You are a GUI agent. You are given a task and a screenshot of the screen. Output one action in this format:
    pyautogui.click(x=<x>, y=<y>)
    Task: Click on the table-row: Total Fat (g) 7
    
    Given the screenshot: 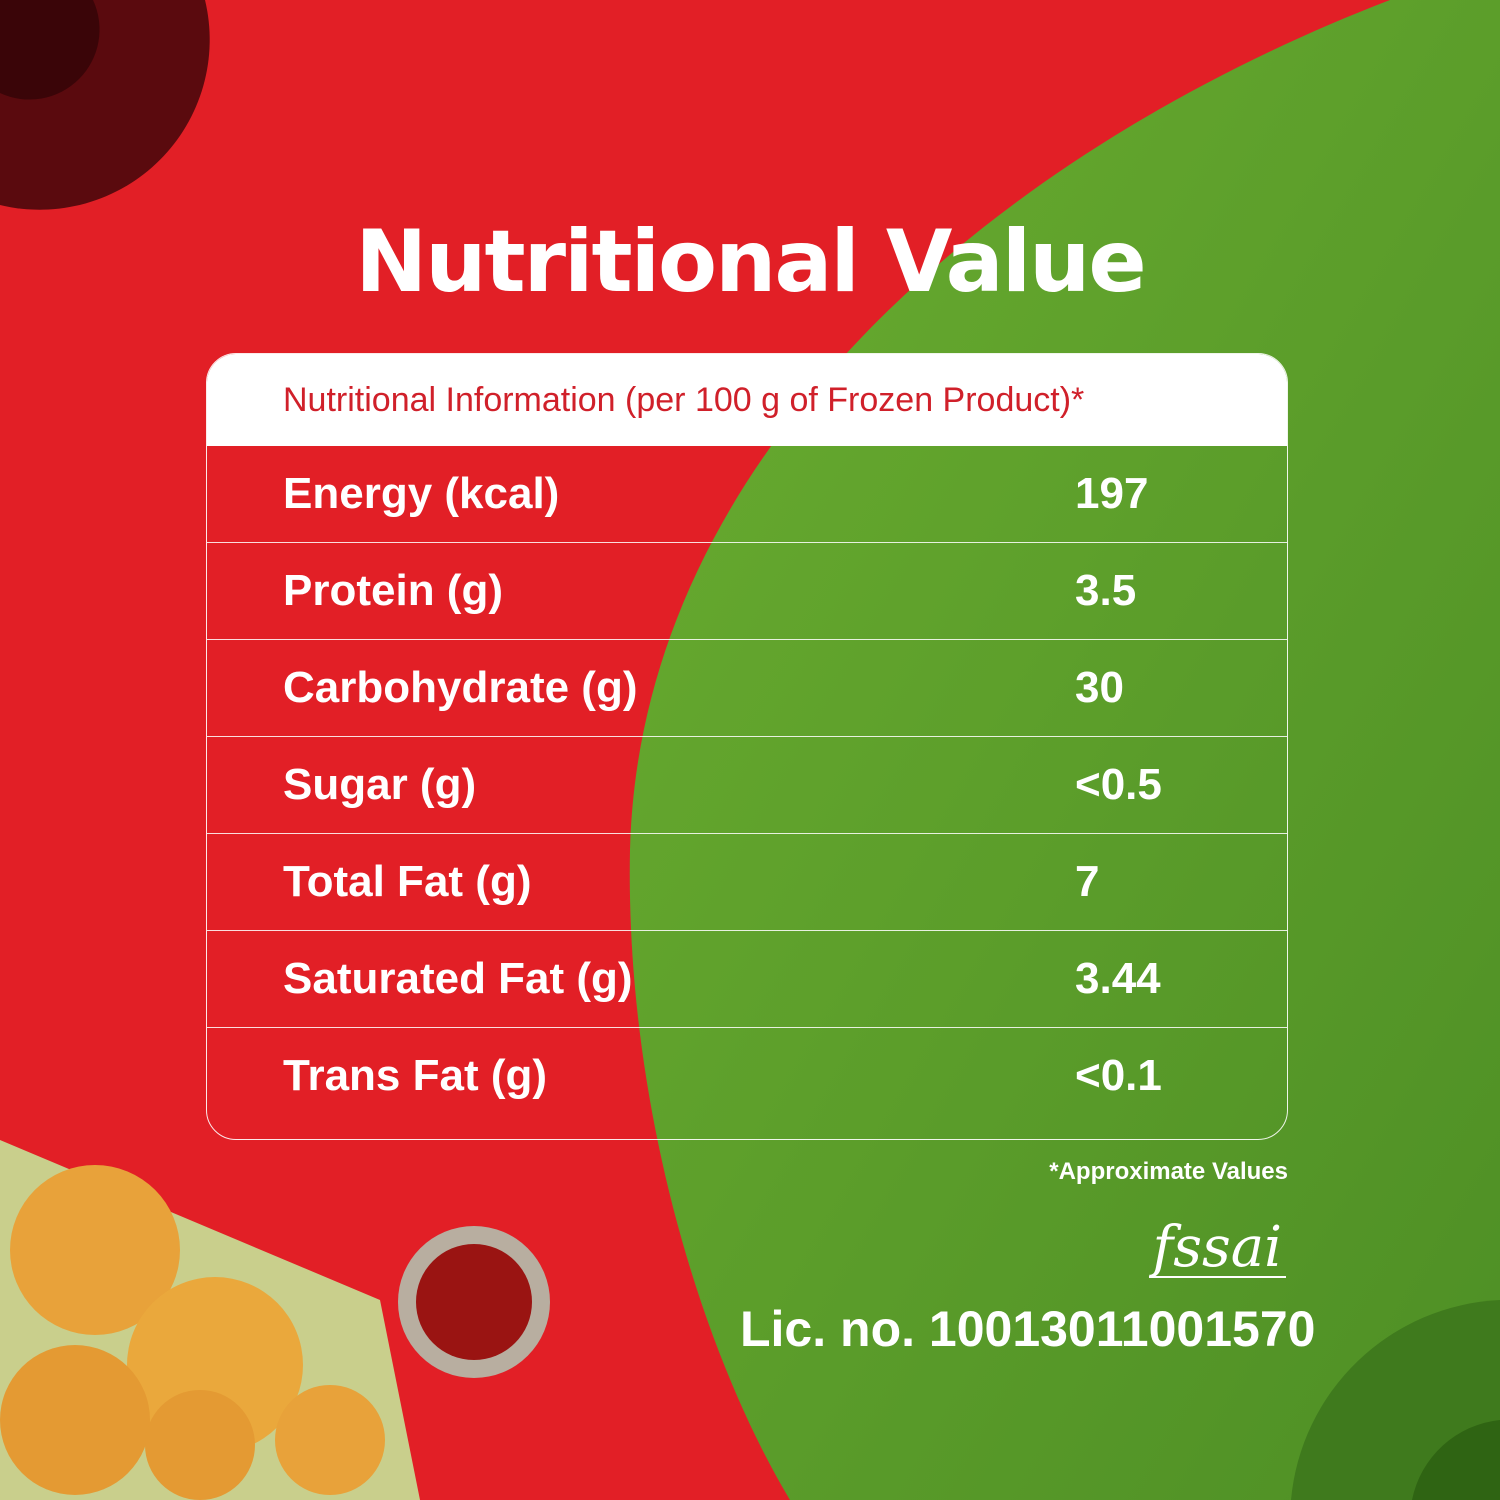 What is the action you would take?
    pyautogui.click(x=747, y=881)
    